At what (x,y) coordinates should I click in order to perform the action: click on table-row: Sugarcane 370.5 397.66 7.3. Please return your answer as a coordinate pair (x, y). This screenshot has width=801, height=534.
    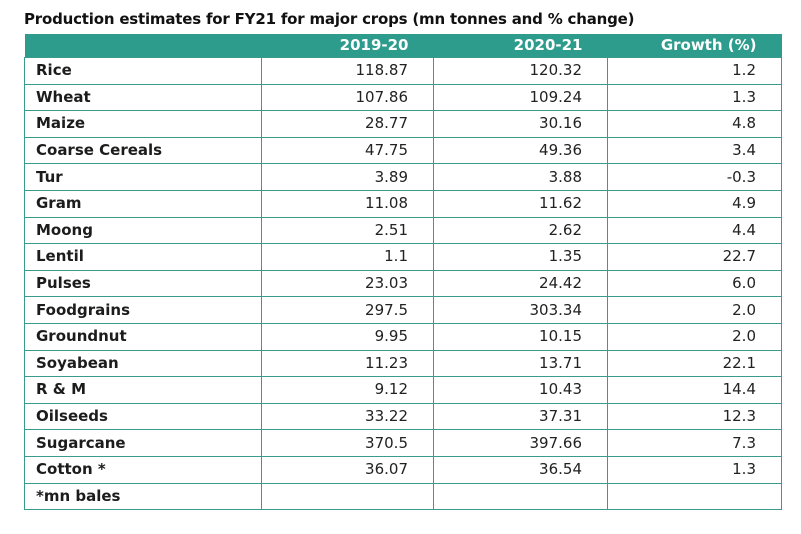
    Looking at the image, I should click on (403, 443).